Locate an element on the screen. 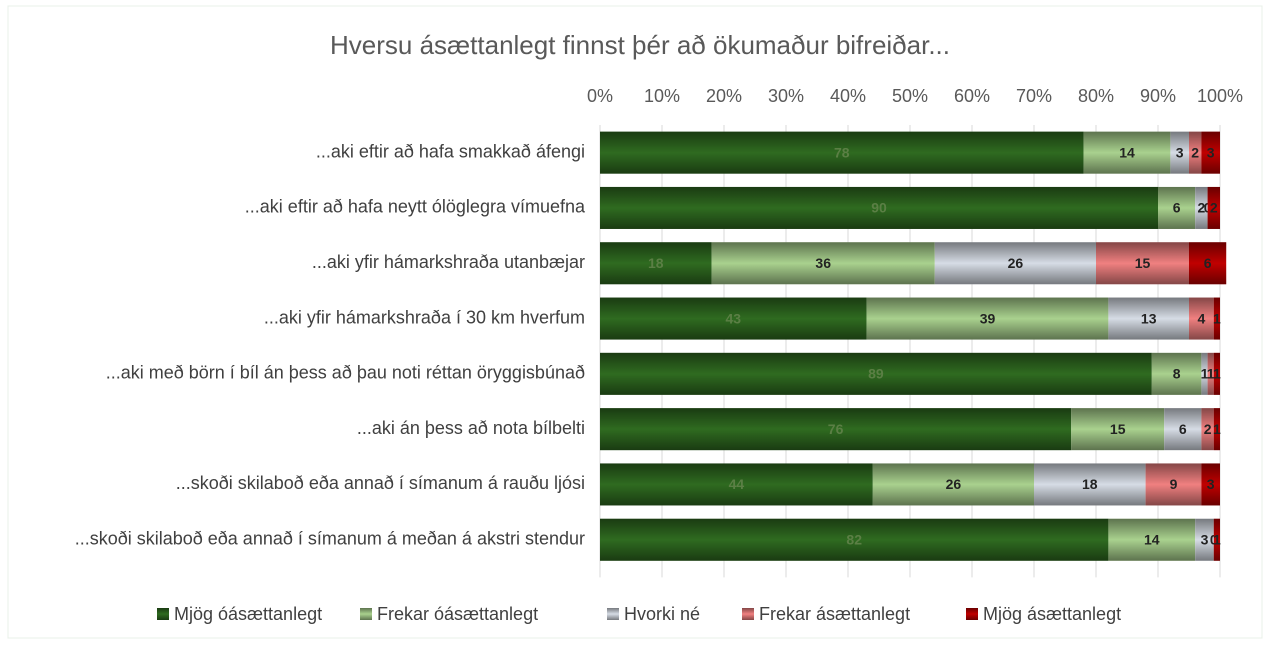 This screenshot has width=1270, height=646. data-label: 78 is located at coordinates (842, 152).